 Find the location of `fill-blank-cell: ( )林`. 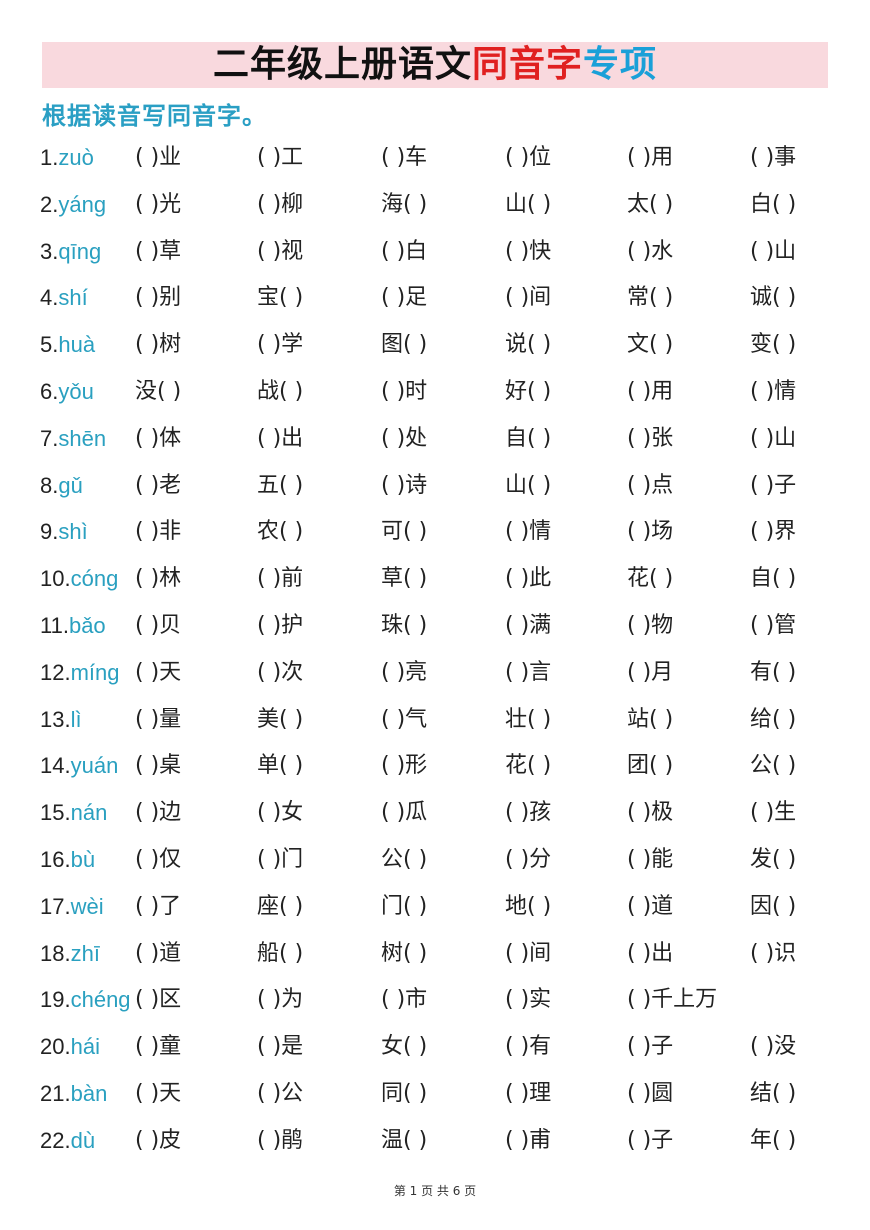

fill-blank-cell: ( )林 is located at coordinates (158, 579).